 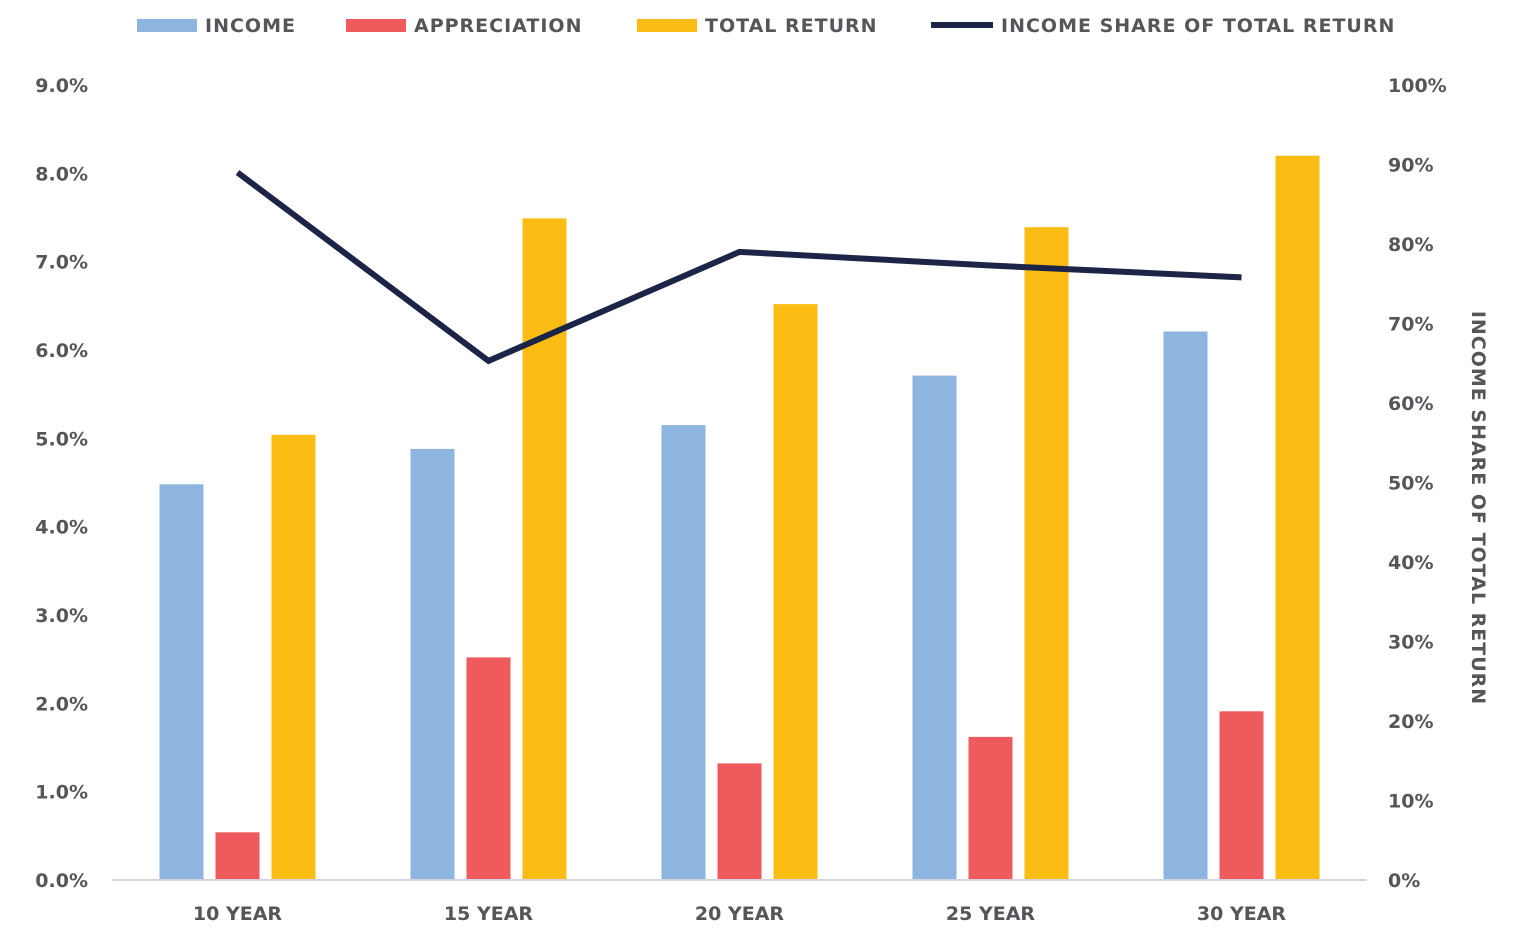 I want to click on bar-total-return-20-year, so click(x=795, y=592).